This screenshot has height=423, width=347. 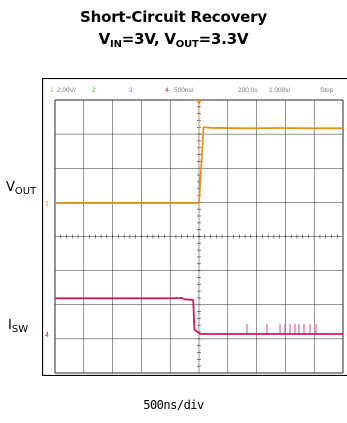 I want to click on ch1-marker: 1, so click(x=47, y=204).